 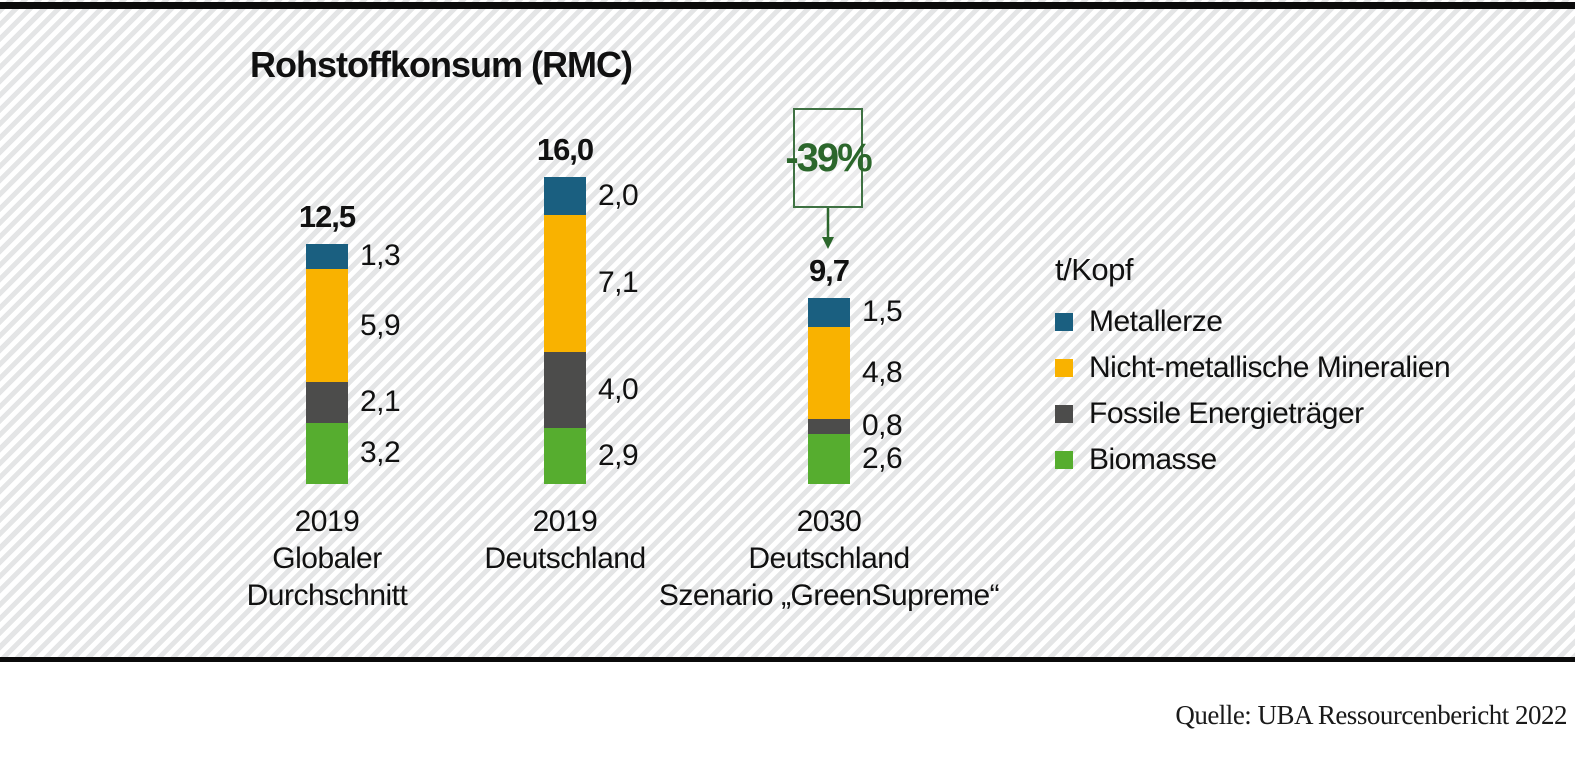 What do you see at coordinates (1156, 321) in the screenshot?
I see `legend-label: Metallerze` at bounding box center [1156, 321].